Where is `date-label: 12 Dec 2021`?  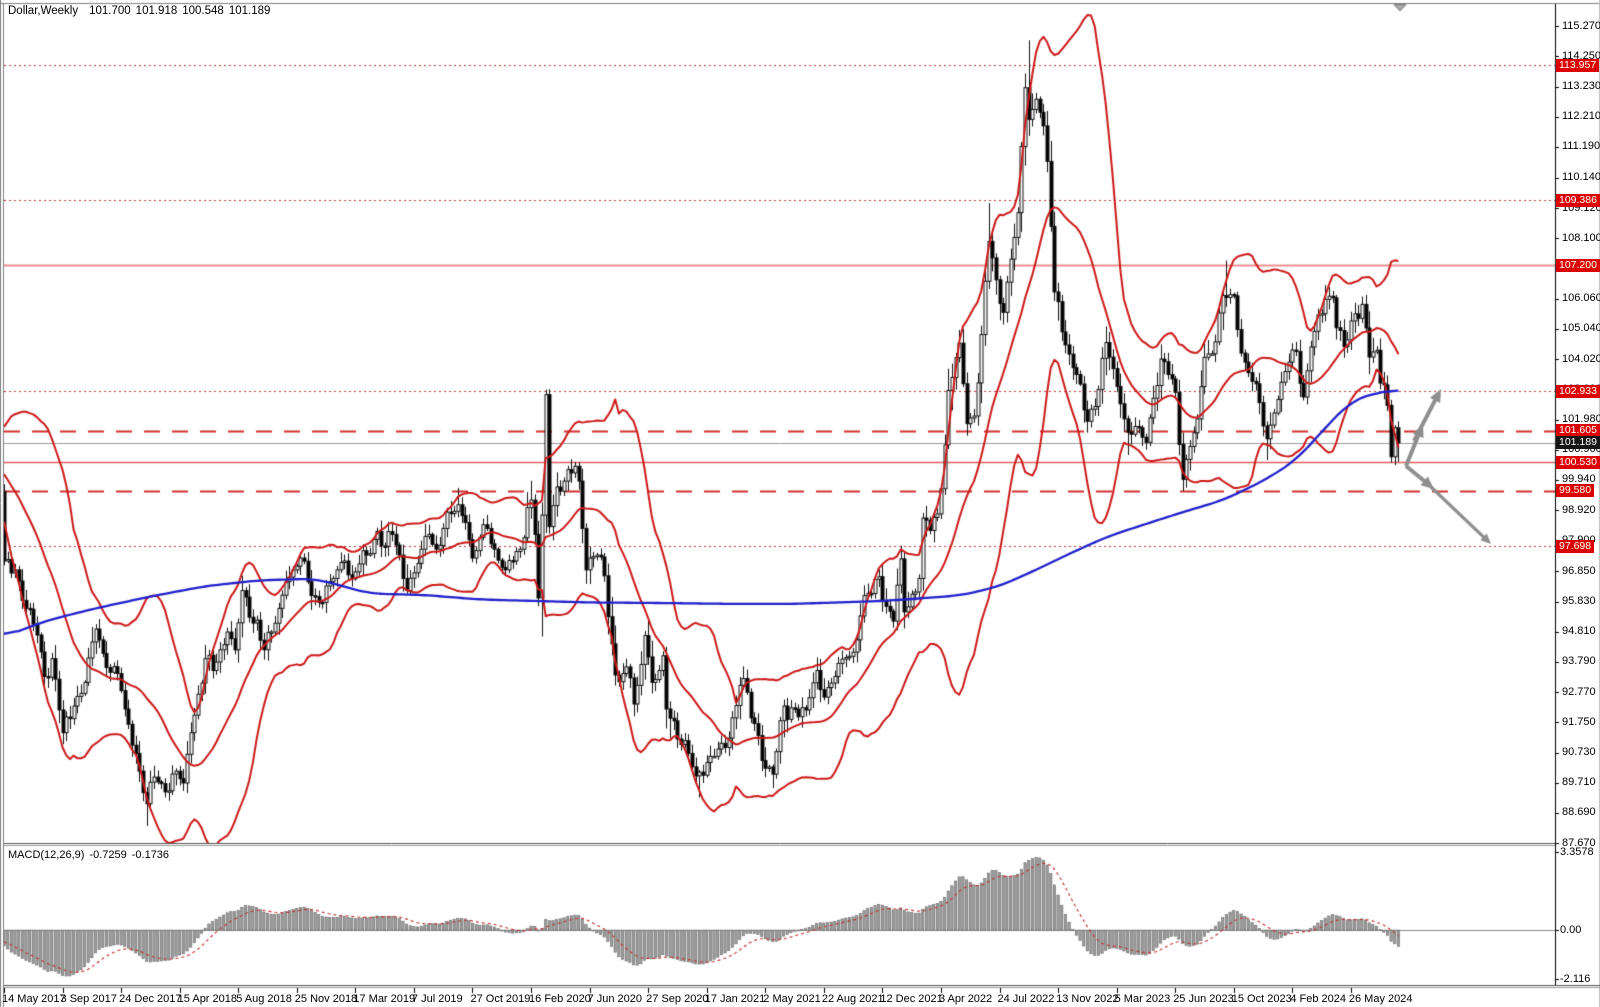
date-label: 12 Dec 2021 is located at coordinates (911, 999).